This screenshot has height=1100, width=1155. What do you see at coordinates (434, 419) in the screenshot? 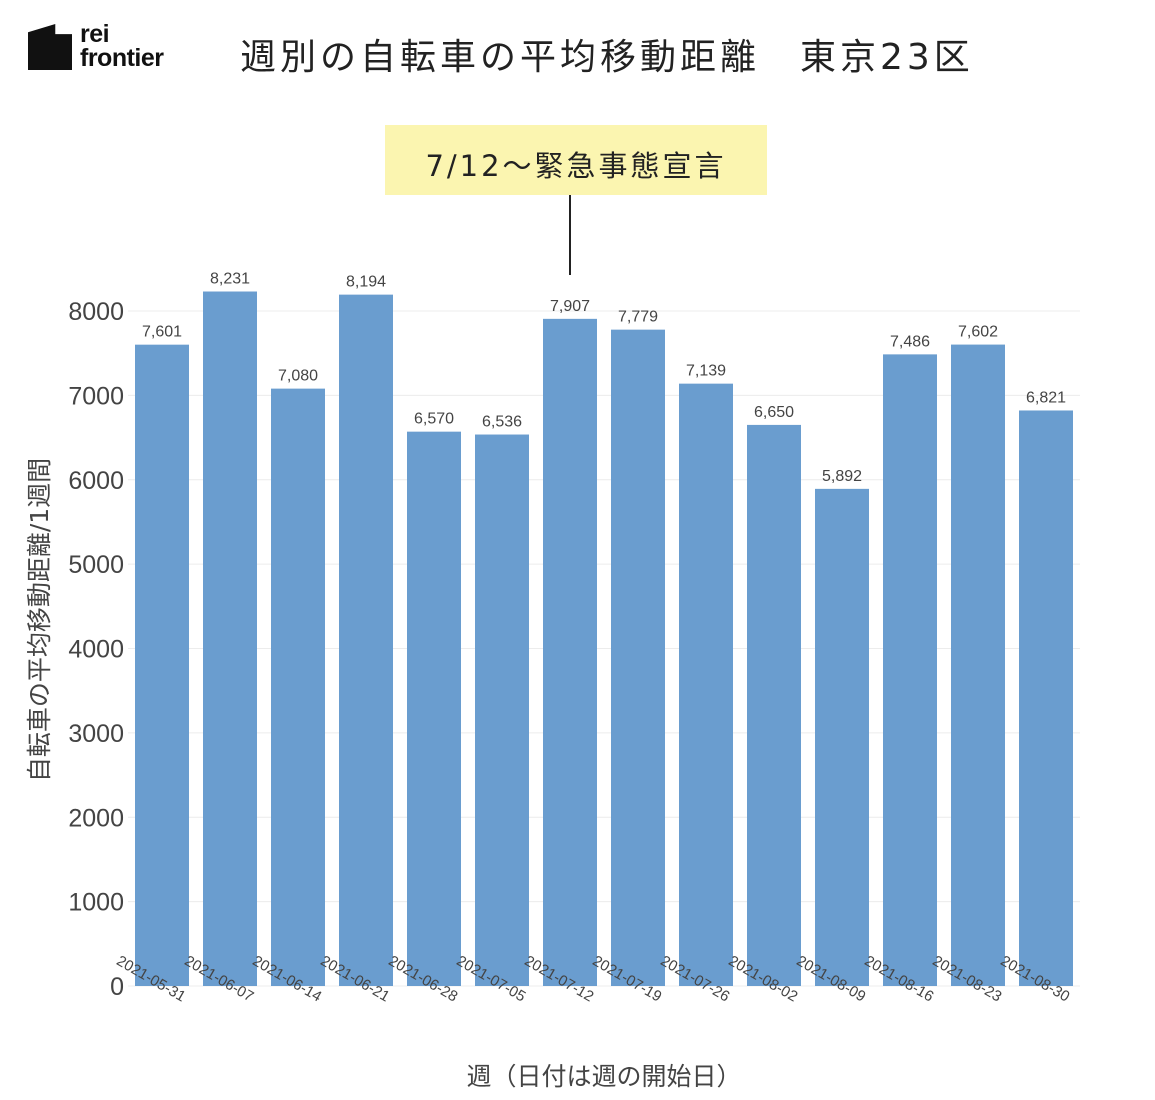
I see `data-label: 6,570` at bounding box center [434, 419].